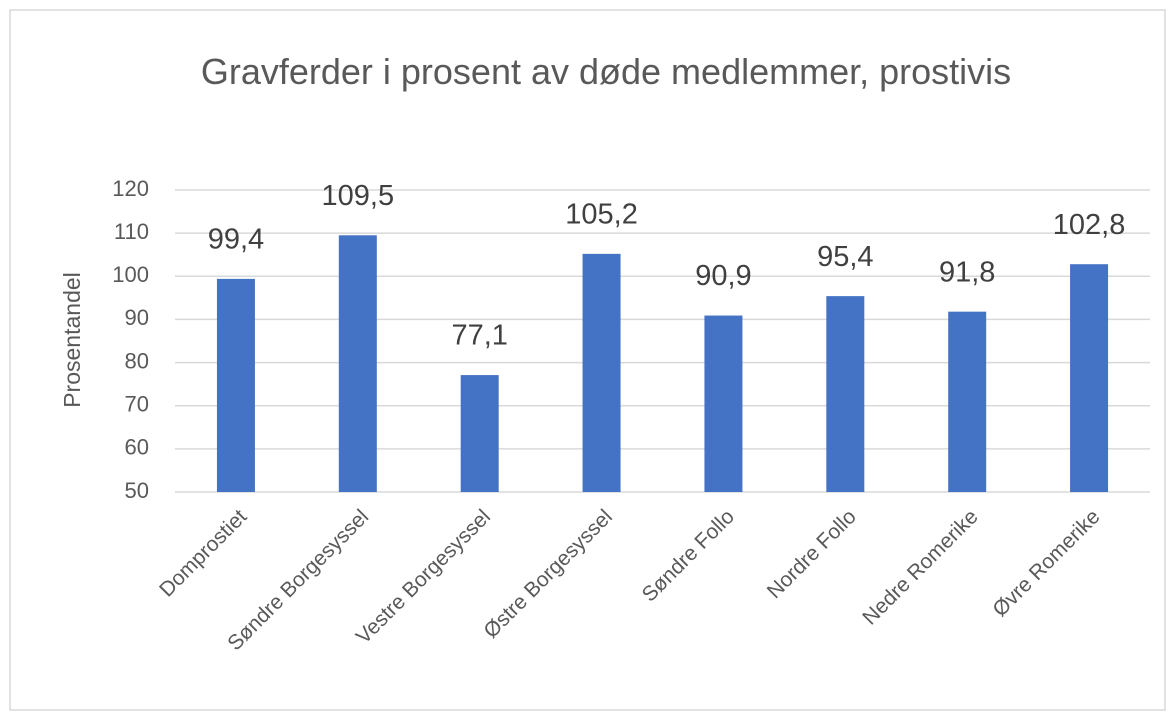 Image resolution: width=1176 pixels, height=713 pixels. What do you see at coordinates (137, 360) in the screenshot?
I see `y-tick-label: 80` at bounding box center [137, 360].